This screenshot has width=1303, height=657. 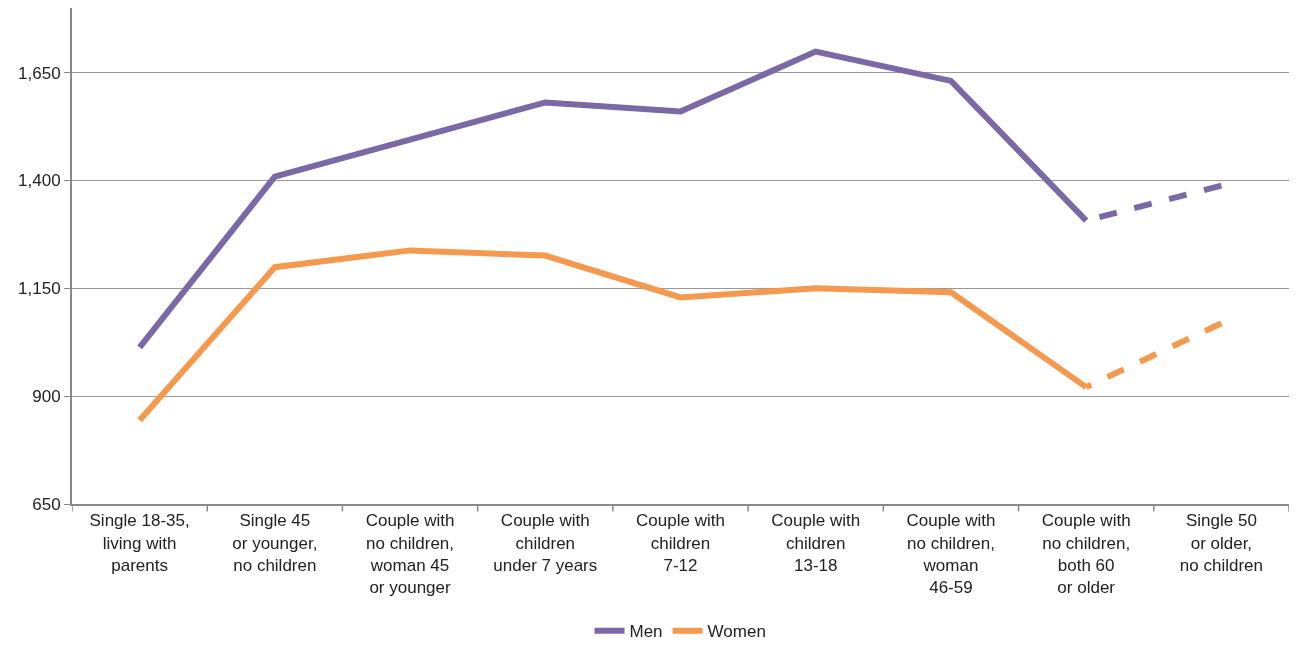 What do you see at coordinates (410, 554) in the screenshot?
I see `x-tick-label: Couple with no children, woman 45 or younger` at bounding box center [410, 554].